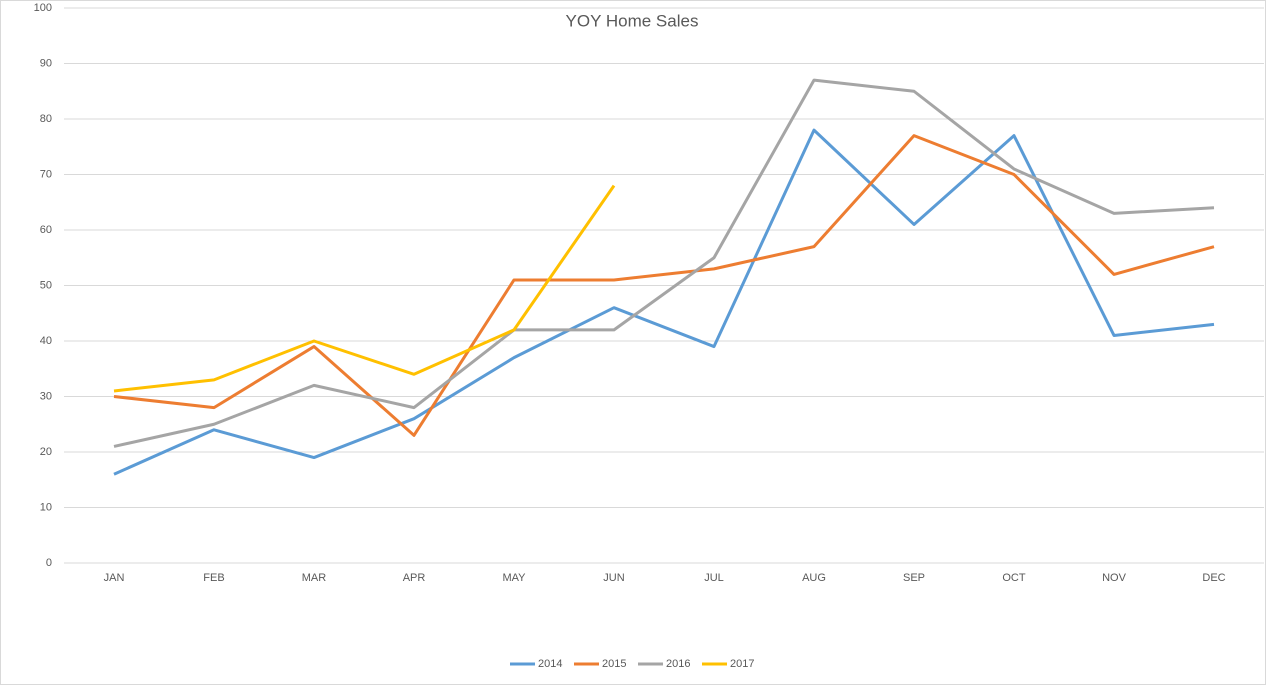  I want to click on x-tick-label: FEB, so click(213, 578).